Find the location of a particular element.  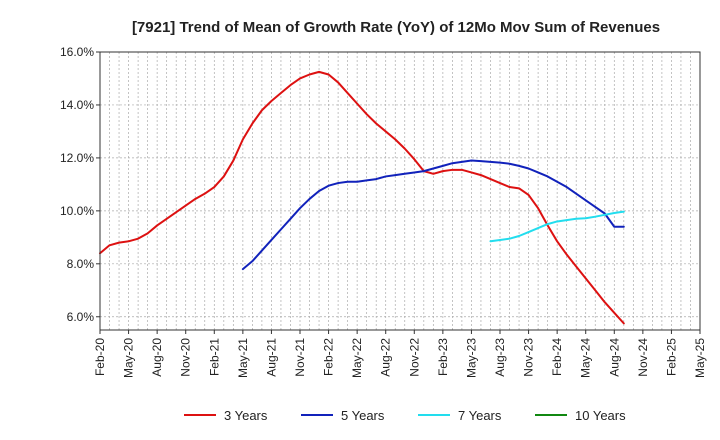

x-tick-label: May-22 is located at coordinates (357, 358).